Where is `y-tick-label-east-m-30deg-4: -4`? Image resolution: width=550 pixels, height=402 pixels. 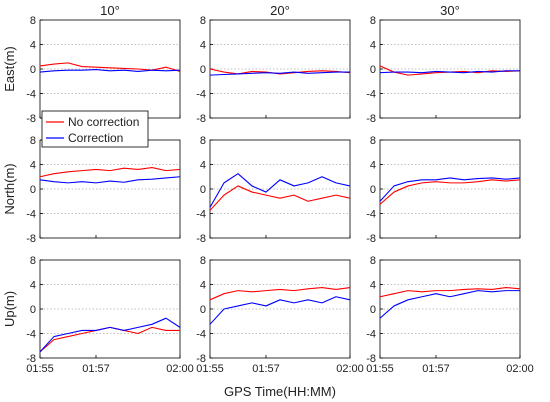 y-tick-label-east-m-30deg-4: -4 is located at coordinates (371, 95).